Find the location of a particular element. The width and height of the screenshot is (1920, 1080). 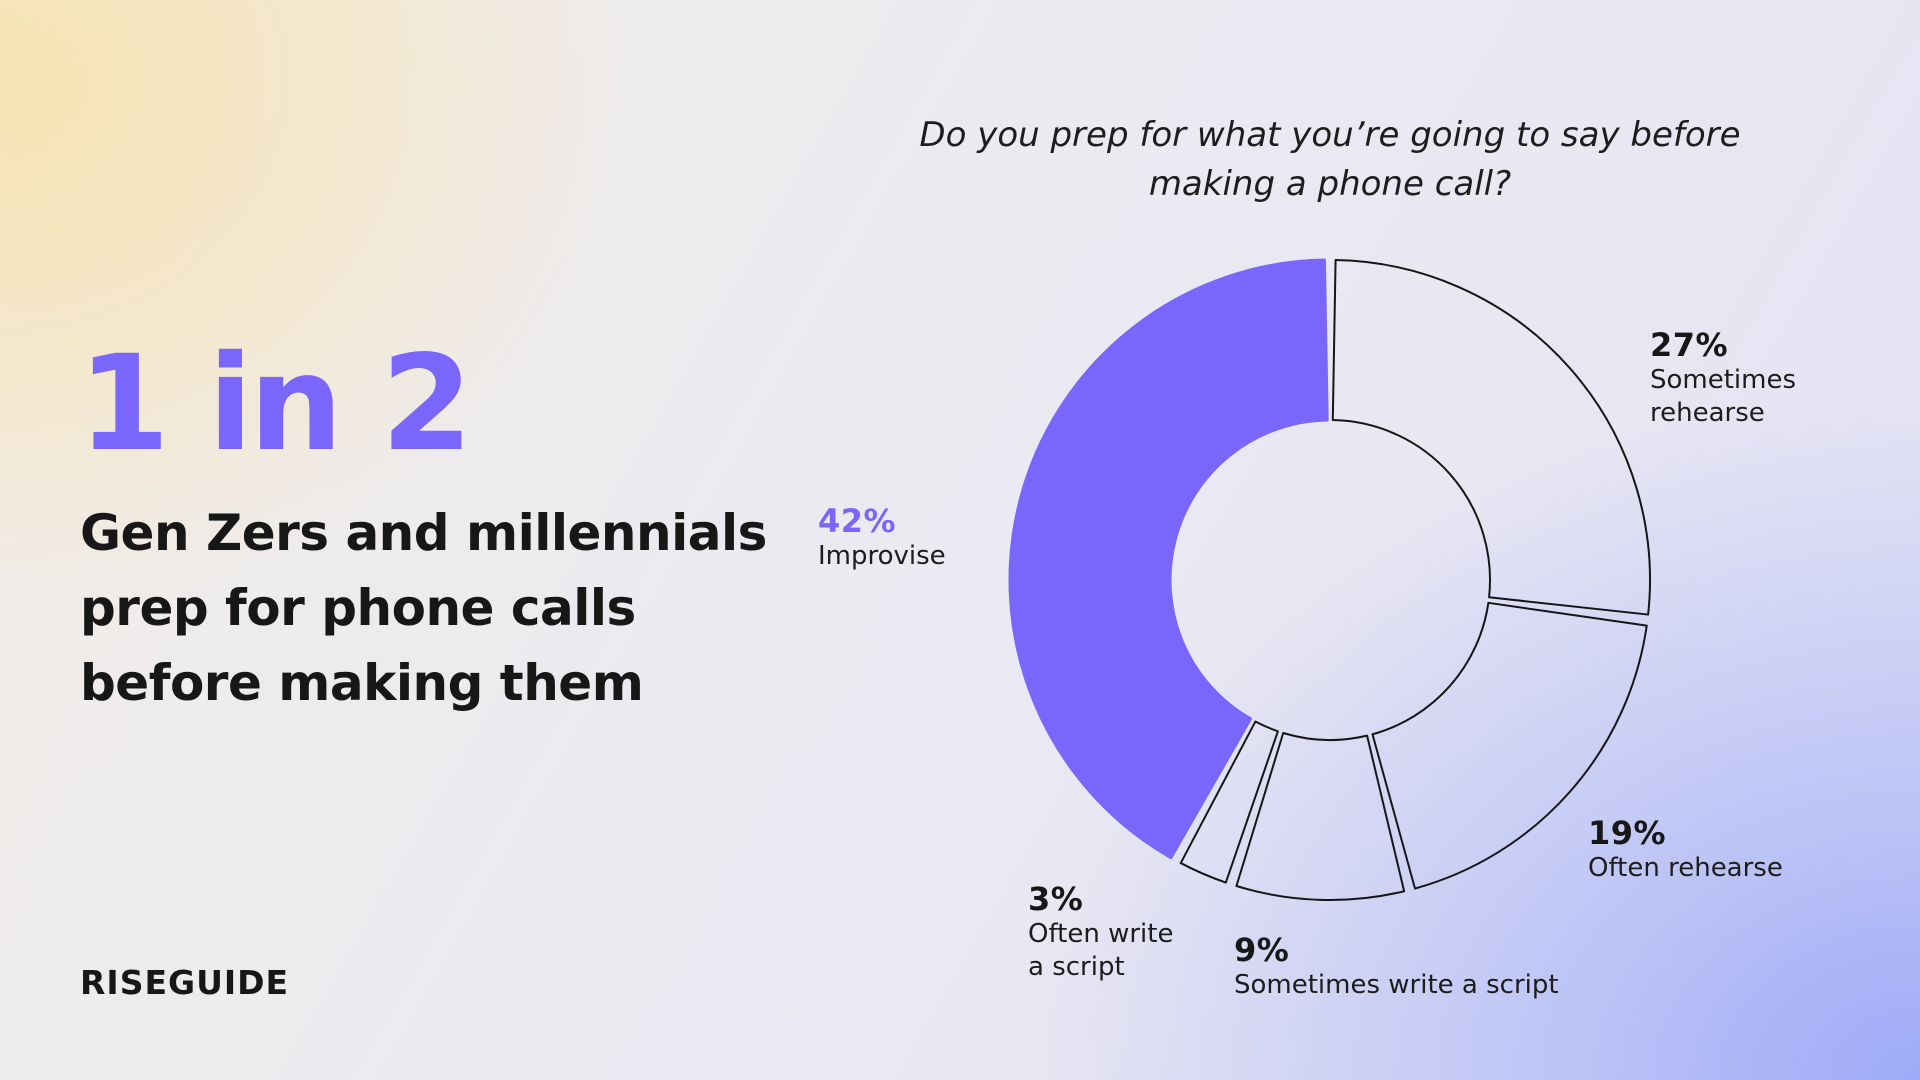

slice-label-often-rehearse: 19% Often rehearse is located at coordinates (1685, 849).